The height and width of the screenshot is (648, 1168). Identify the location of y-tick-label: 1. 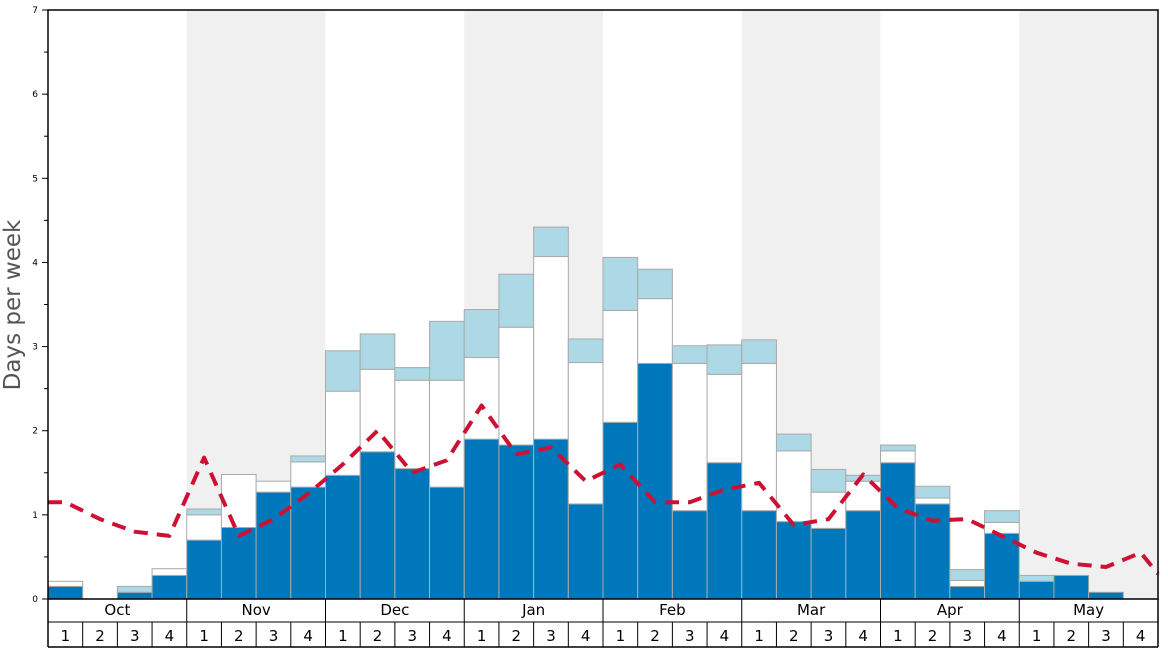
(35, 516).